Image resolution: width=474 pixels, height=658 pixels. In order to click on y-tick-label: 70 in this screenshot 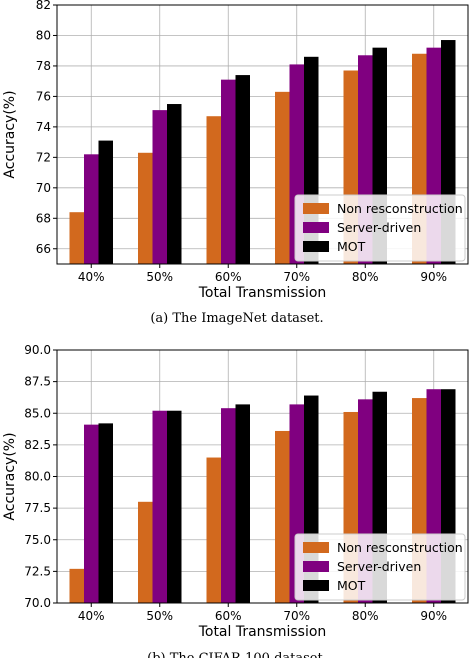, I will do `click(43, 188)`.